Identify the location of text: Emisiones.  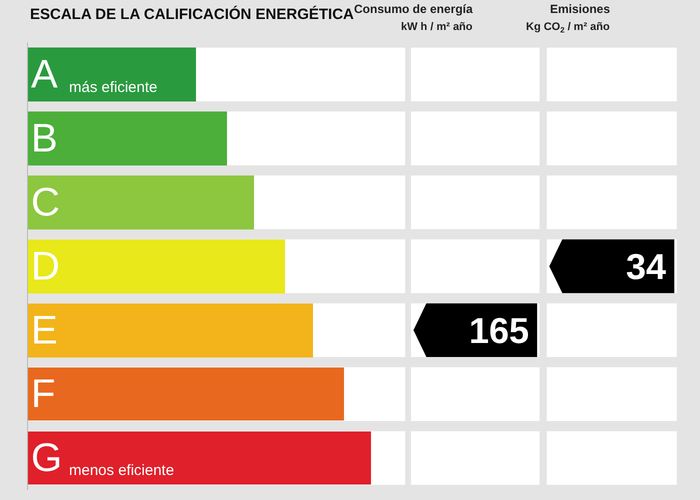
(580, 9).